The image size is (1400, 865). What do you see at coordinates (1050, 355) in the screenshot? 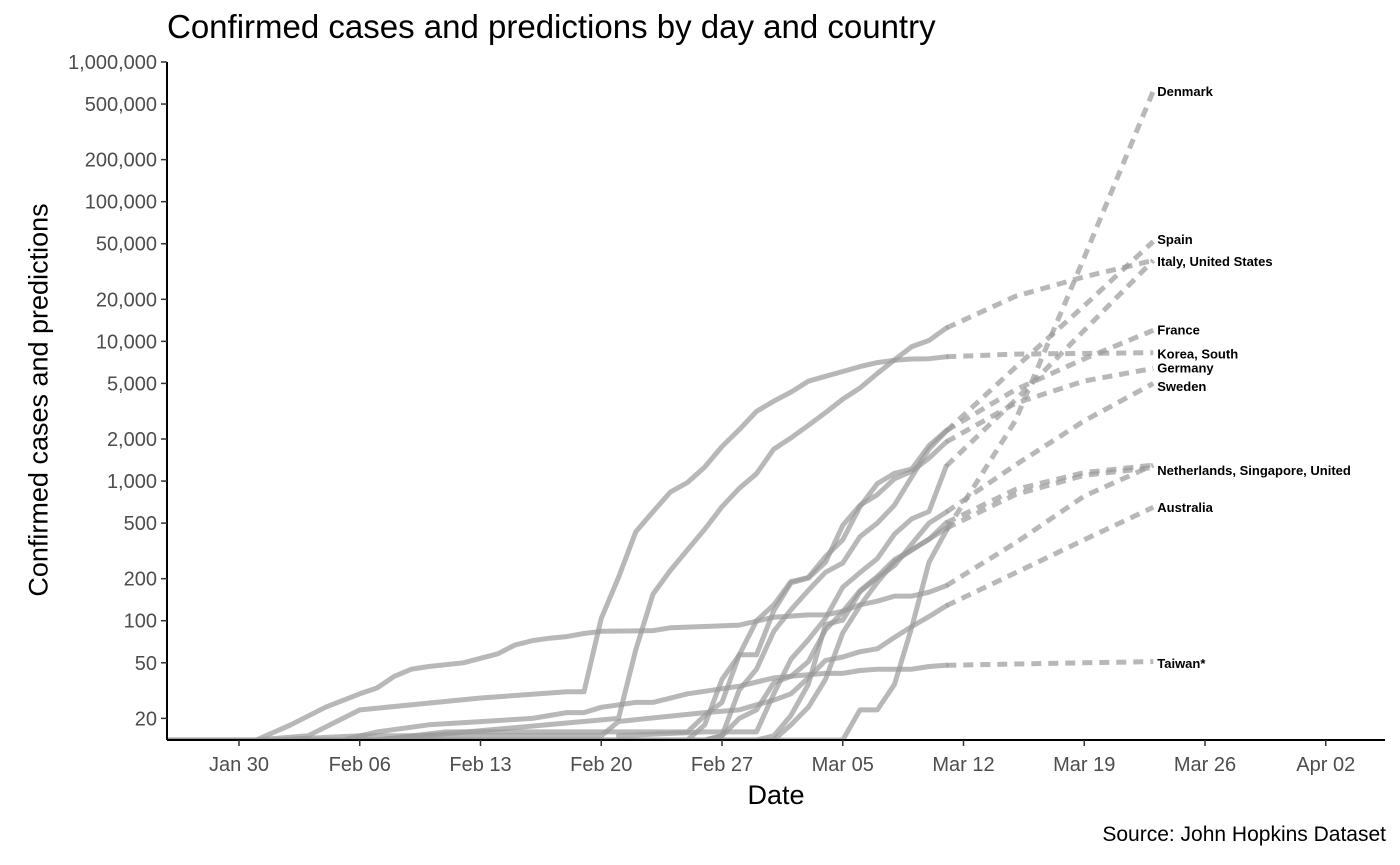
I see `prediction-line-korea-south` at bounding box center [1050, 355].